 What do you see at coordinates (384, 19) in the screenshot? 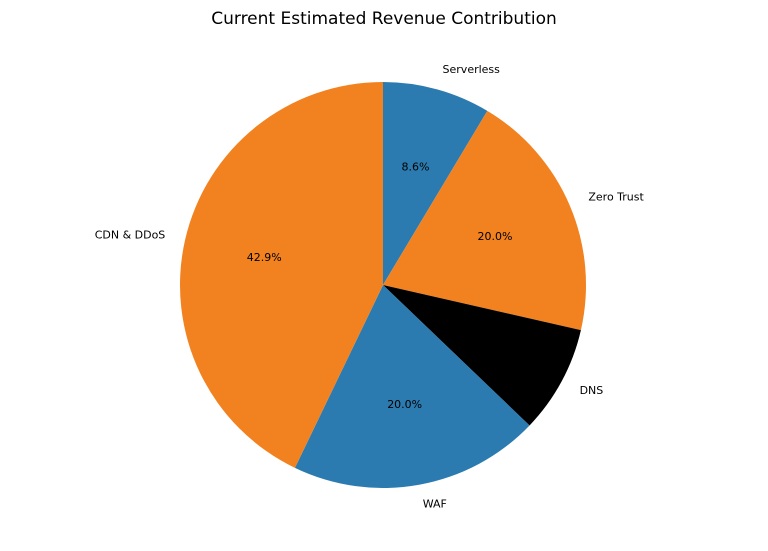
I see `chart-title: Current Estimated Revenue Contribution` at bounding box center [384, 19].